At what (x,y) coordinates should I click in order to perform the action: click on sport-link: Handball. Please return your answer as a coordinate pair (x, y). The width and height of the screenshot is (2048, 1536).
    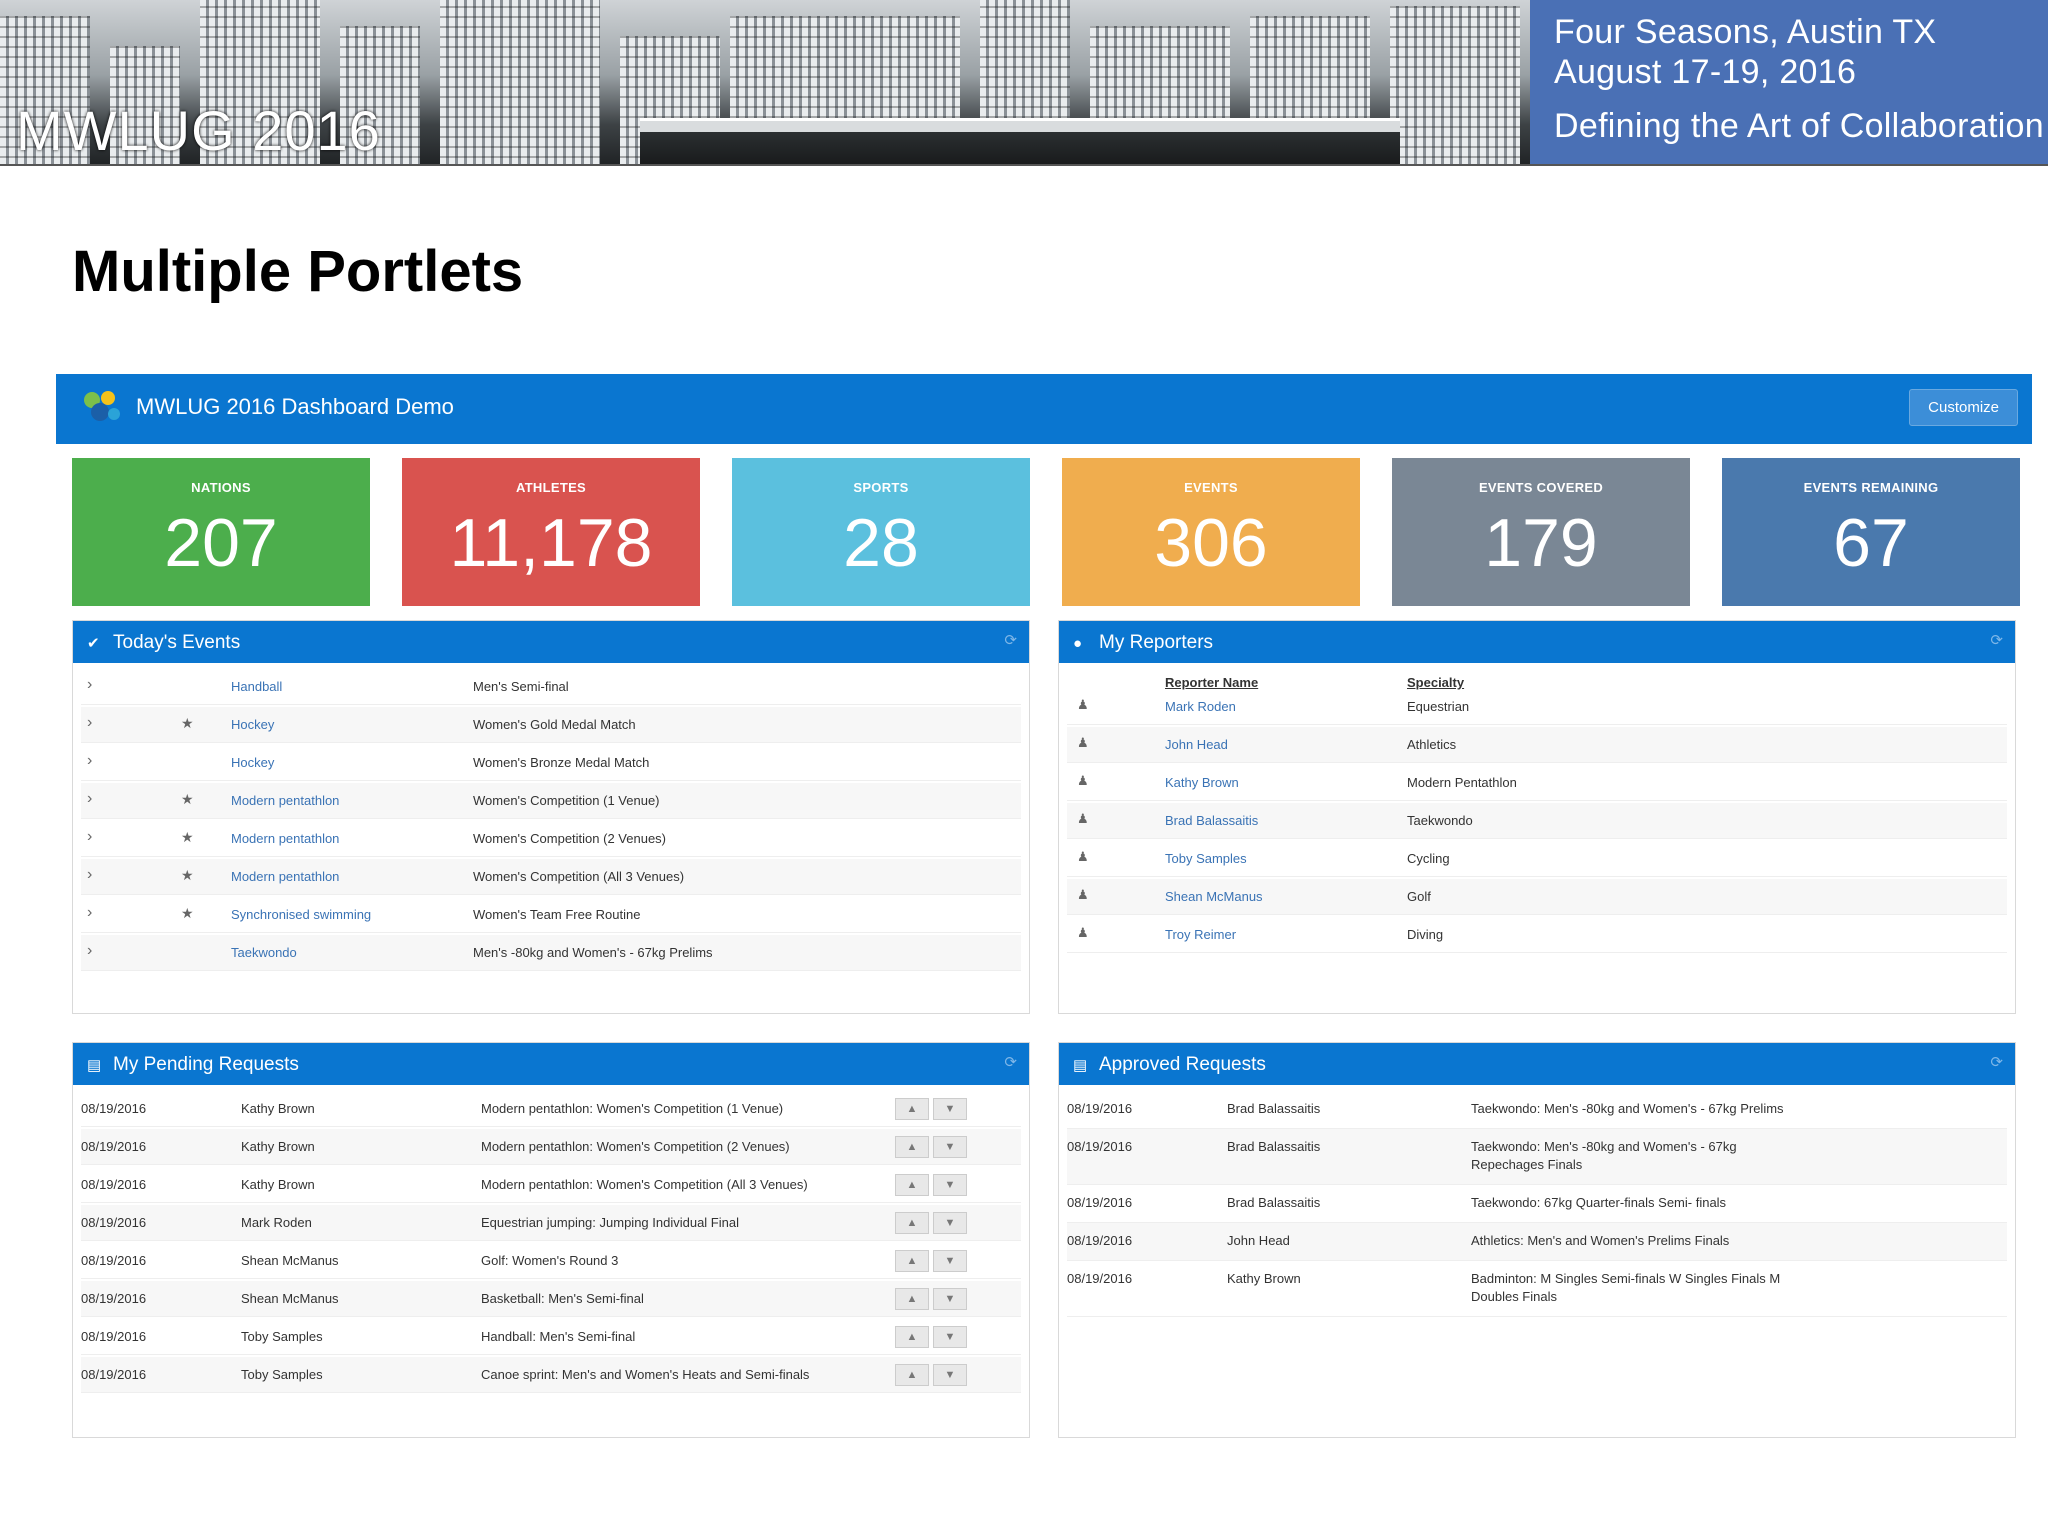
    Looking at the image, I should click on (257, 686).